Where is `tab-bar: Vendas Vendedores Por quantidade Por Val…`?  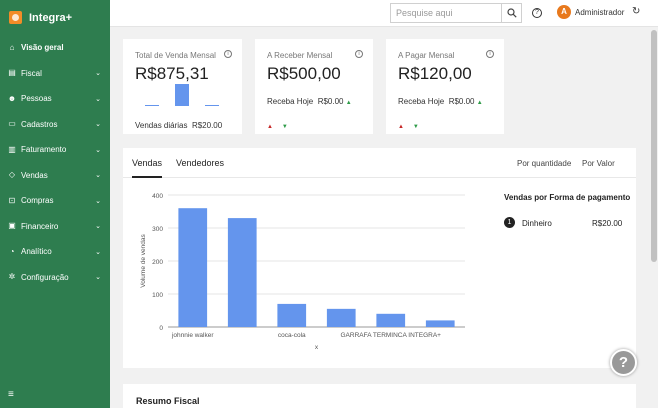
tab-bar: Vendas Vendedores Por quantidade Por Val… is located at coordinates (379, 163).